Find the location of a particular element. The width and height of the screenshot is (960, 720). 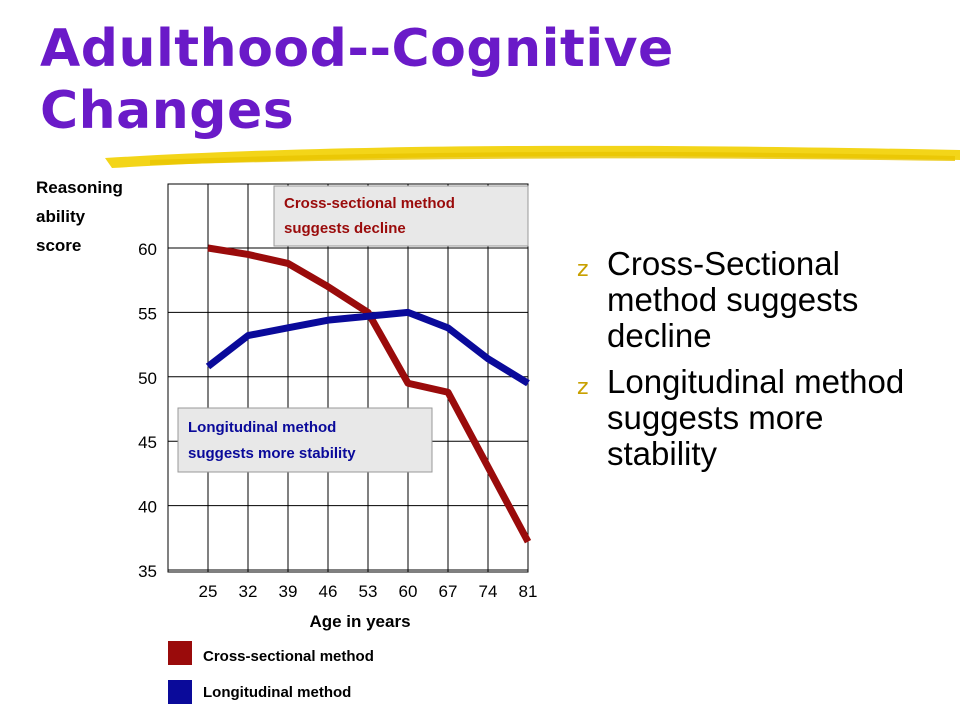

longitudinal-callout-line-1: Longitudinal method is located at coordinates (262, 427).